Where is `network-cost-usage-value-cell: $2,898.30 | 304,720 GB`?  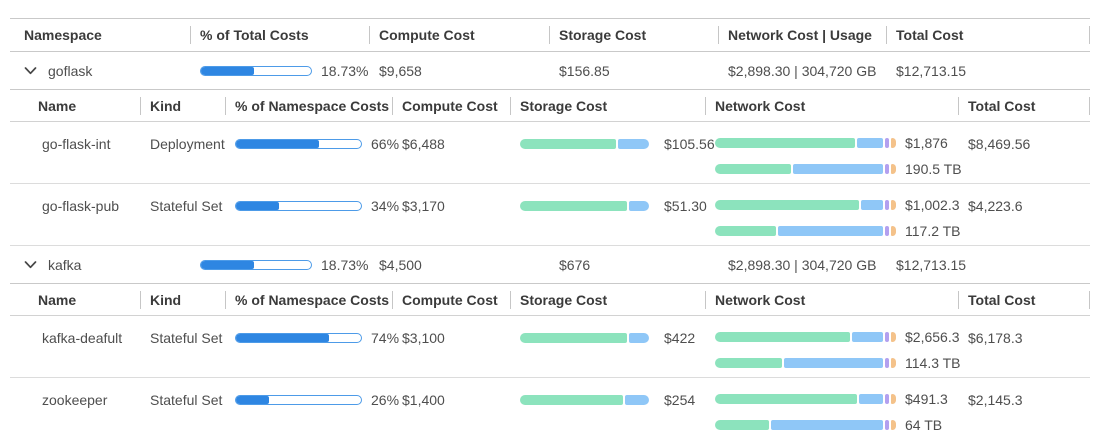
network-cost-usage-value-cell: $2,898.30 | 304,720 GB is located at coordinates (802, 264).